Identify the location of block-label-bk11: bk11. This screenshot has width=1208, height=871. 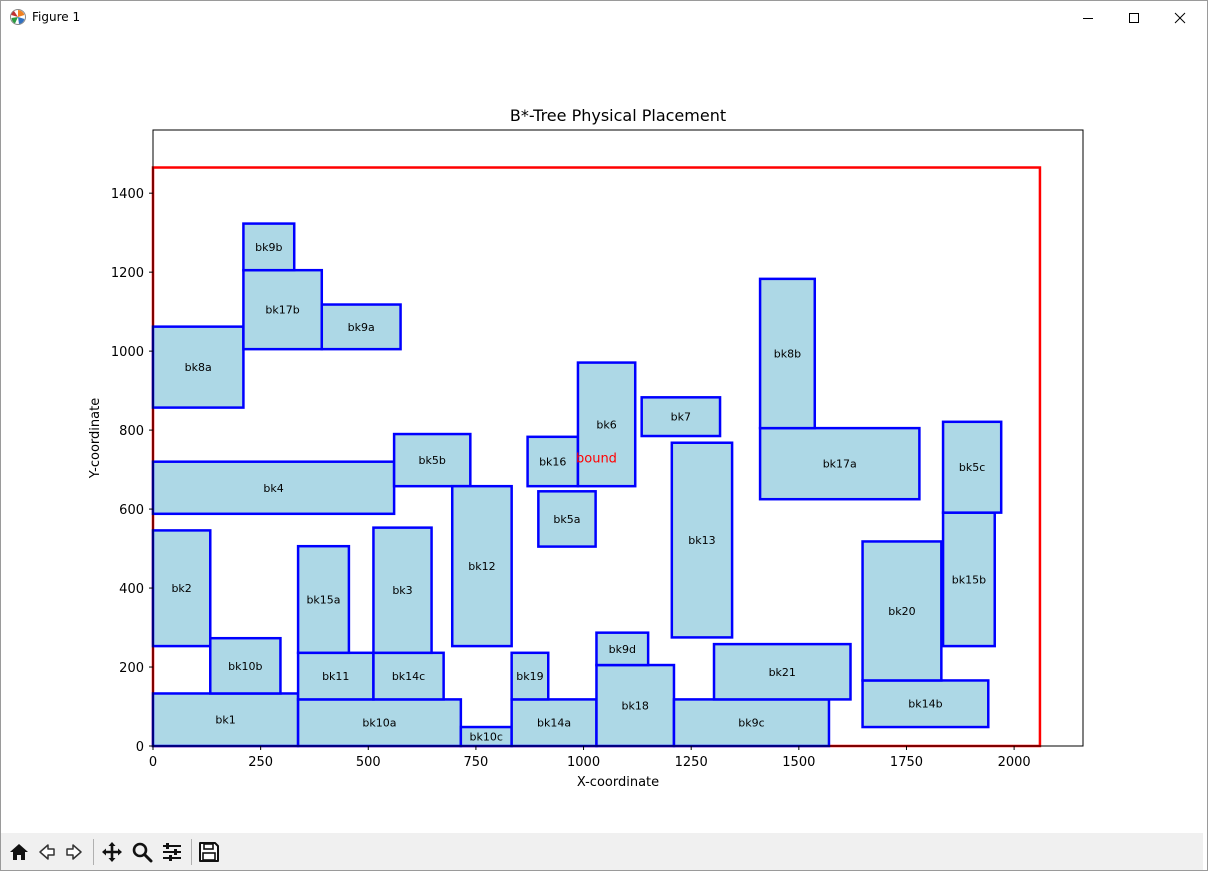
(335, 676).